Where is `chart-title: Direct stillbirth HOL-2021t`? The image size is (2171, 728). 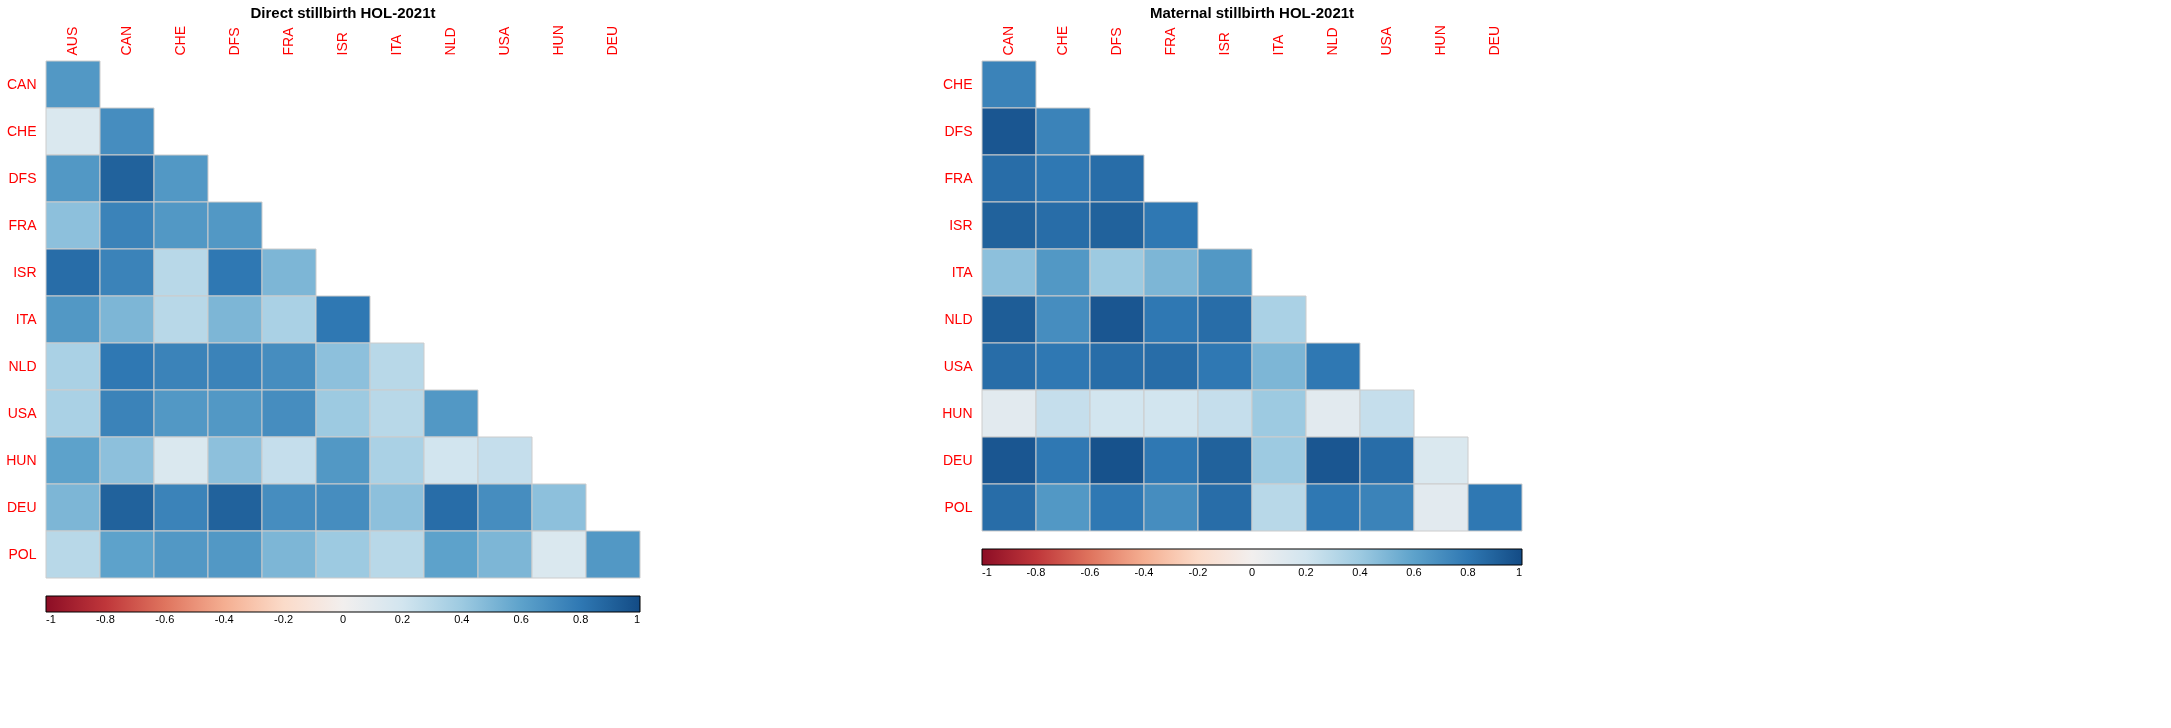
chart-title: Direct stillbirth HOL-2021t is located at coordinates (343, 12).